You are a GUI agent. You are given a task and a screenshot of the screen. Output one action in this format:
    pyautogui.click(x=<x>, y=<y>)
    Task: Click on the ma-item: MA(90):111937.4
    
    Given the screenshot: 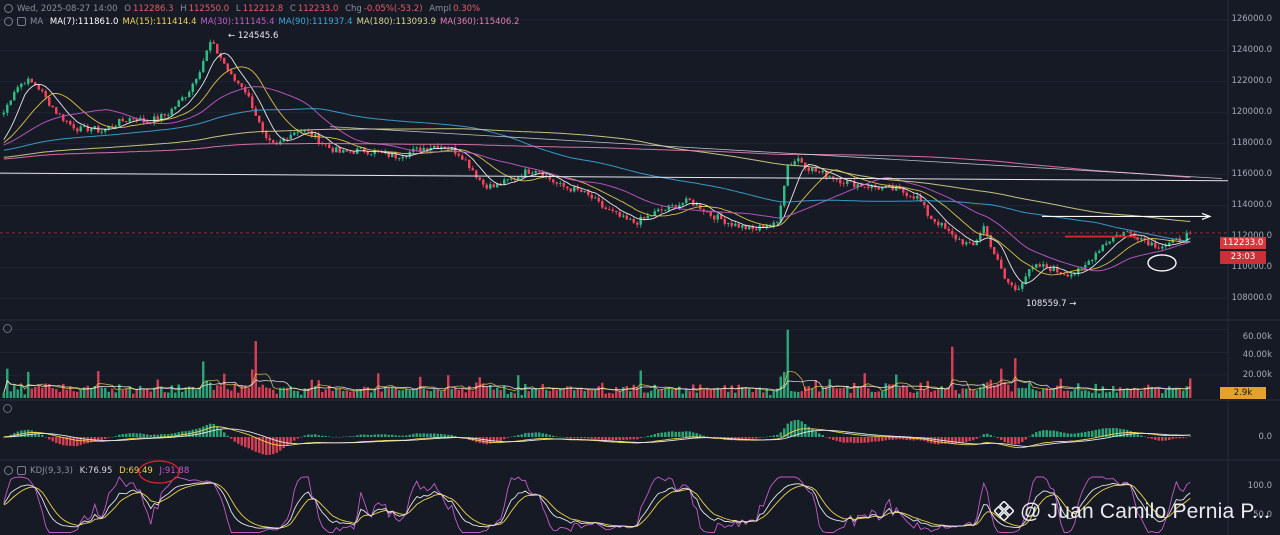 What is the action you would take?
    pyautogui.click(x=315, y=22)
    